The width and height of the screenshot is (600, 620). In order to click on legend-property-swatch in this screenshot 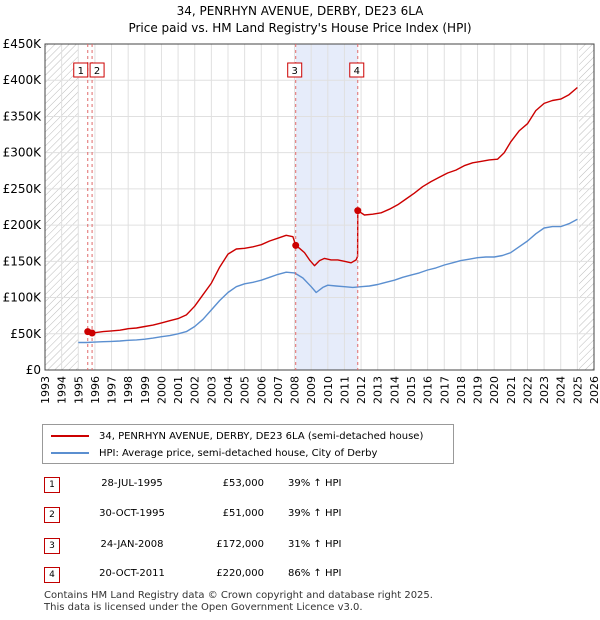, I will do `click(70, 436)`.